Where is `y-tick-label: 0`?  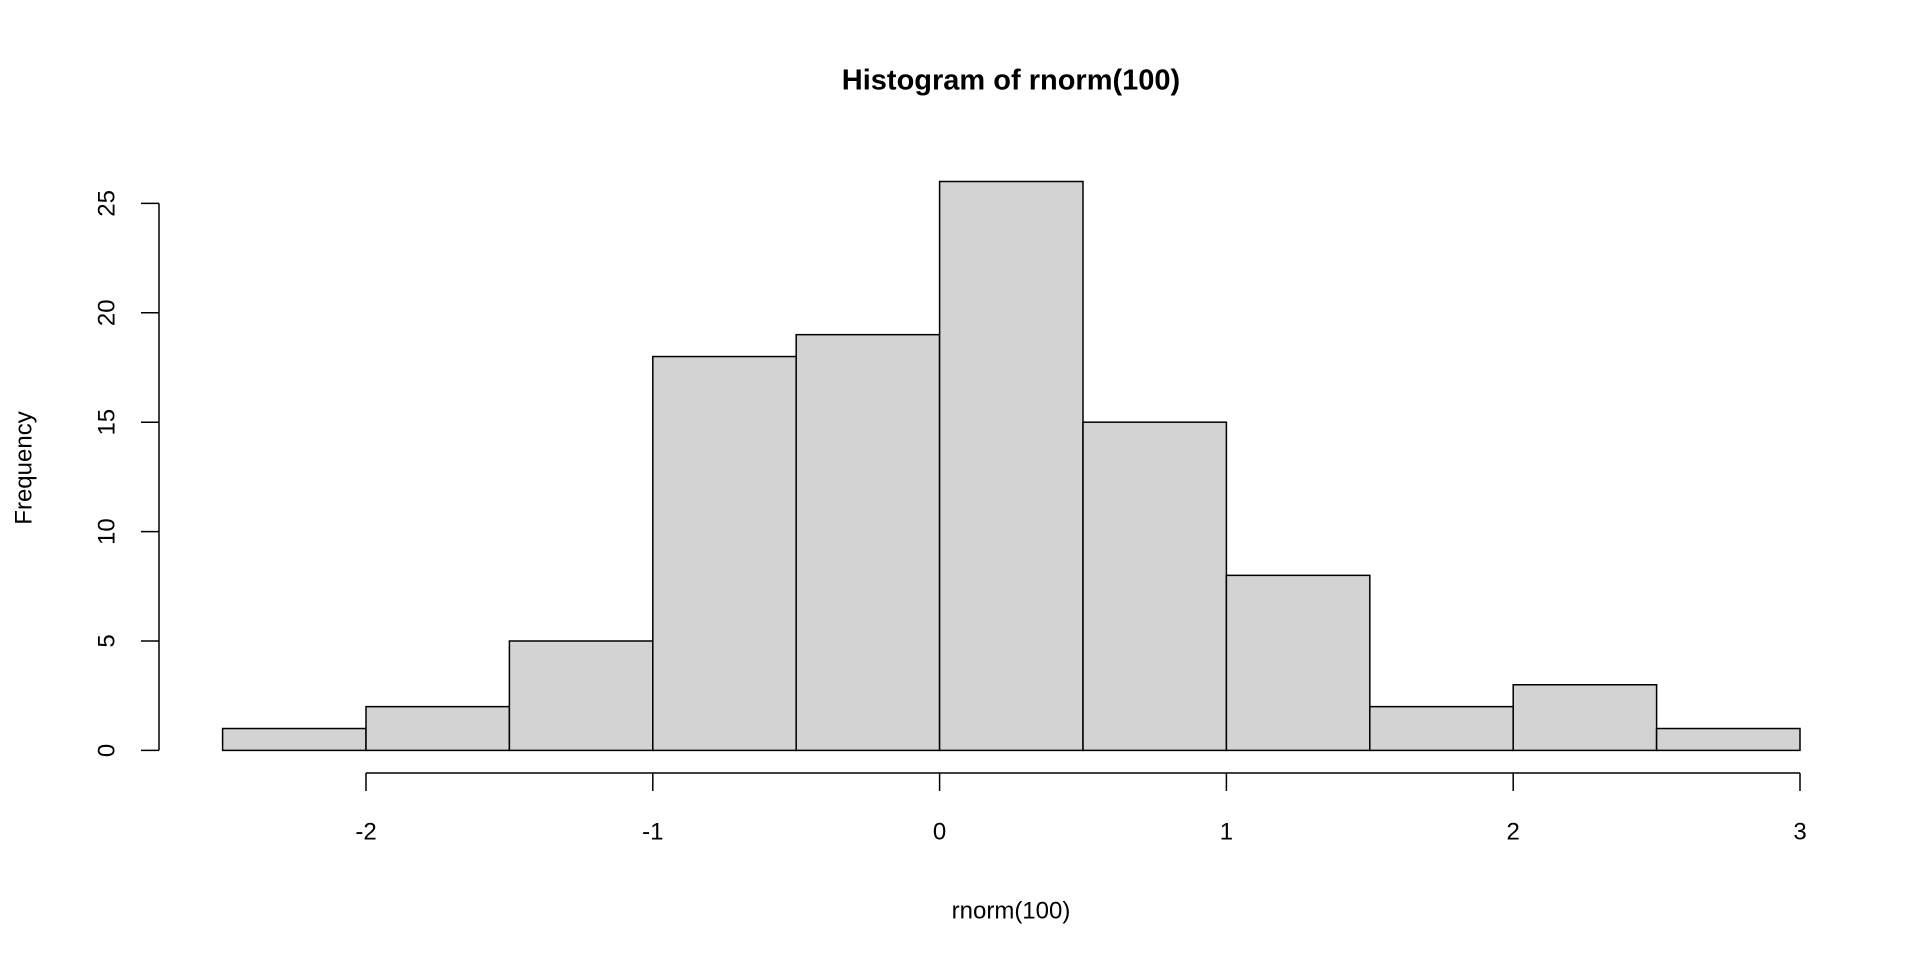
y-tick-label: 0 is located at coordinates (106, 750).